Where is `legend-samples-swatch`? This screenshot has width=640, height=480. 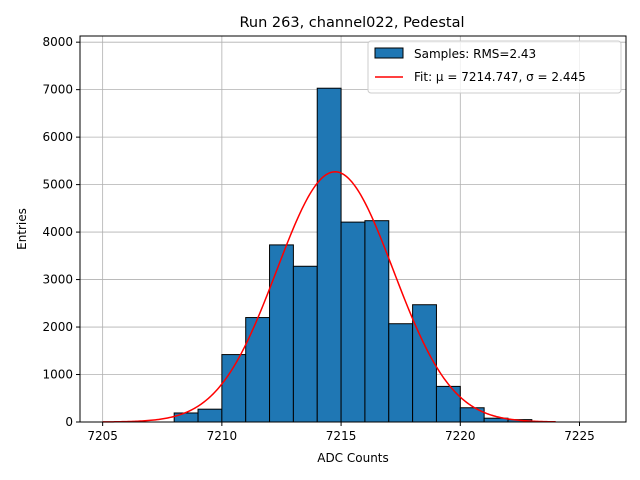
legend-samples-swatch is located at coordinates (389, 53).